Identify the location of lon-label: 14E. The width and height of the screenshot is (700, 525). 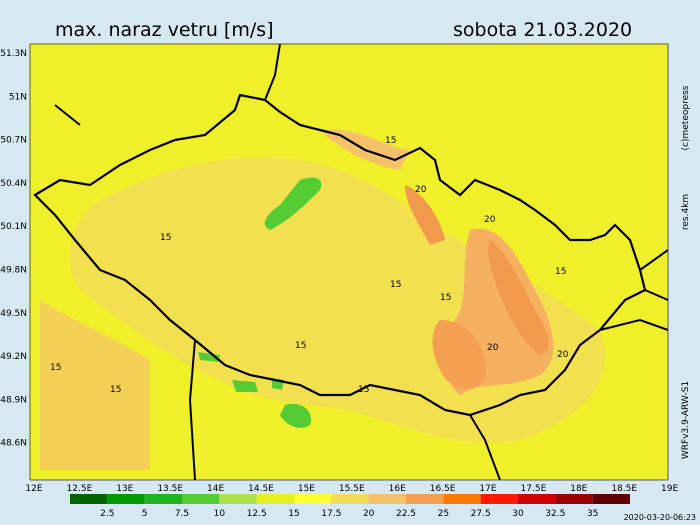
(215, 489).